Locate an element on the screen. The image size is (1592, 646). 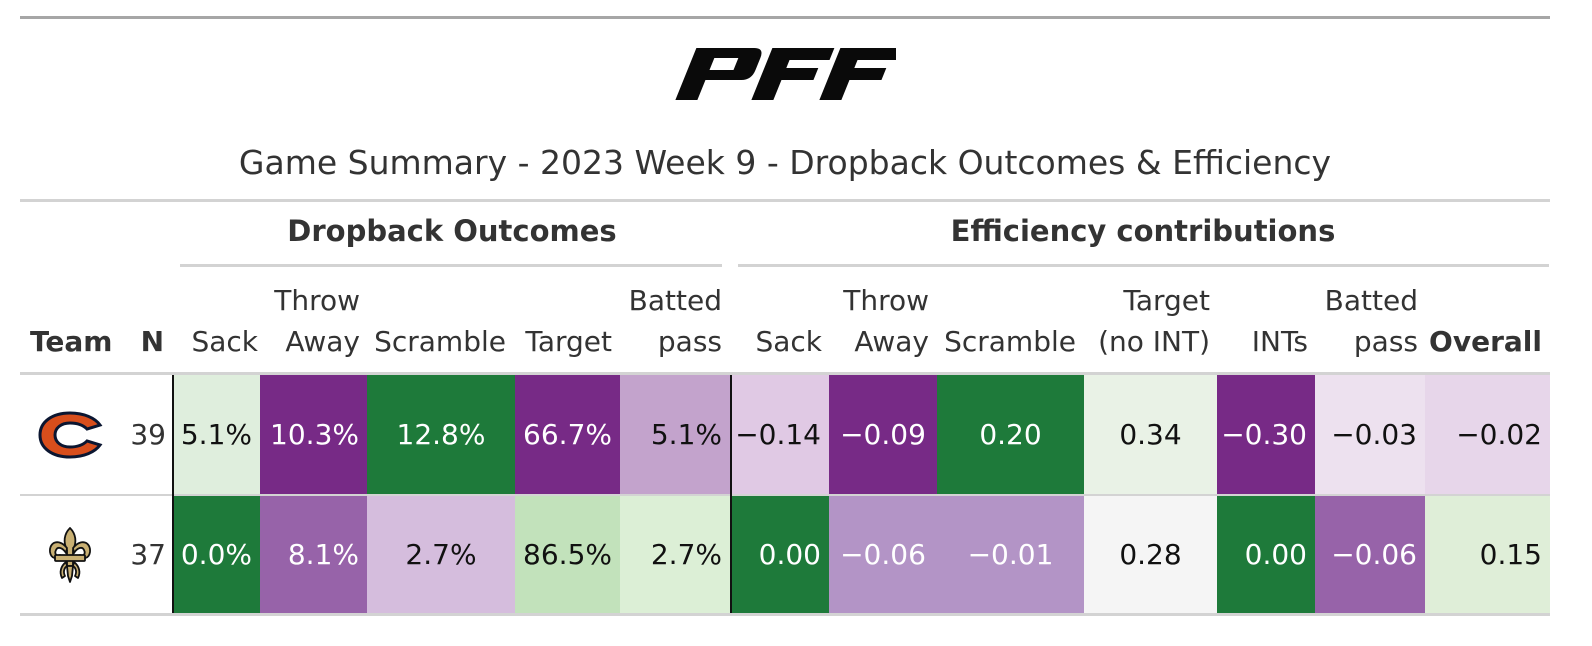
group-dropback-outcomes: Dropback Outcomes is located at coordinates (452, 231).